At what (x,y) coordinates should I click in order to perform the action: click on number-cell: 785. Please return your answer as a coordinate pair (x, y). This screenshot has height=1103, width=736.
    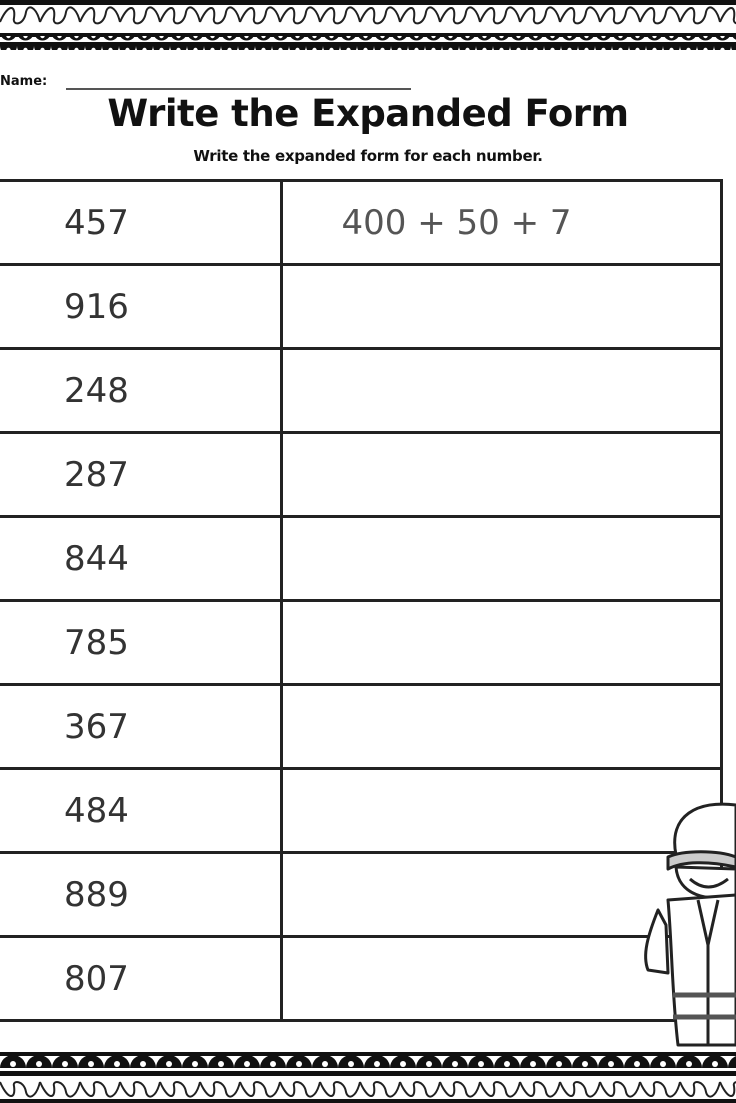
    Looking at the image, I should click on (141, 642).